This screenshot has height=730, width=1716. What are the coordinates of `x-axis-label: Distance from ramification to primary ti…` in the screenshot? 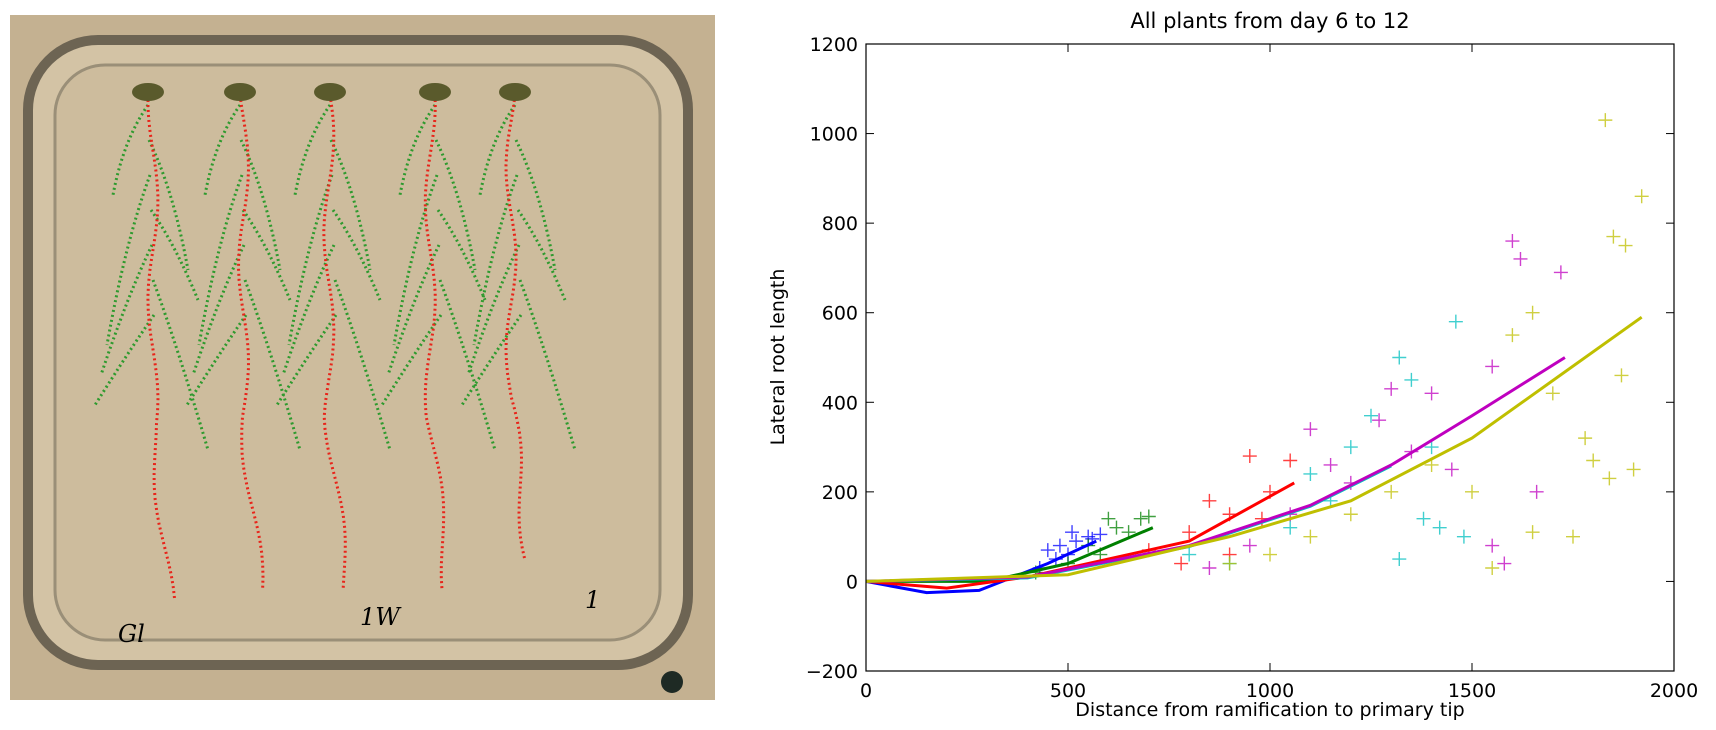 It's located at (1269, 710).